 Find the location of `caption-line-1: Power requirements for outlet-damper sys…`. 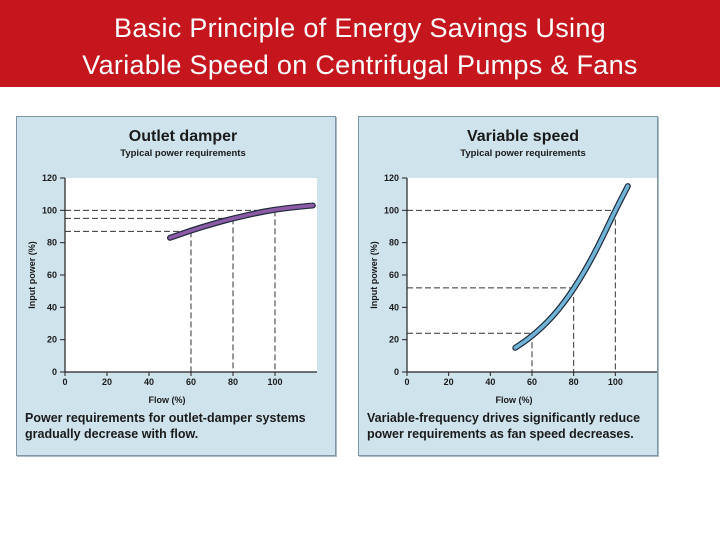

caption-line-1: Power requirements for outlet-damper sys… is located at coordinates (165, 418).